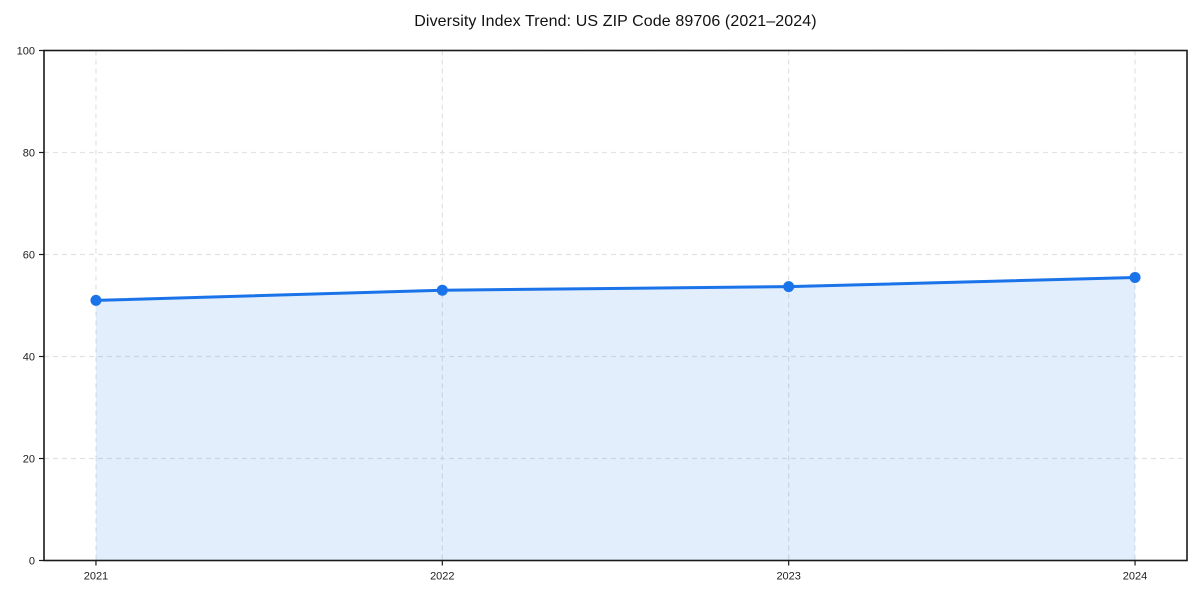  I want to click on y-tick-label-20: 20, so click(29, 460).